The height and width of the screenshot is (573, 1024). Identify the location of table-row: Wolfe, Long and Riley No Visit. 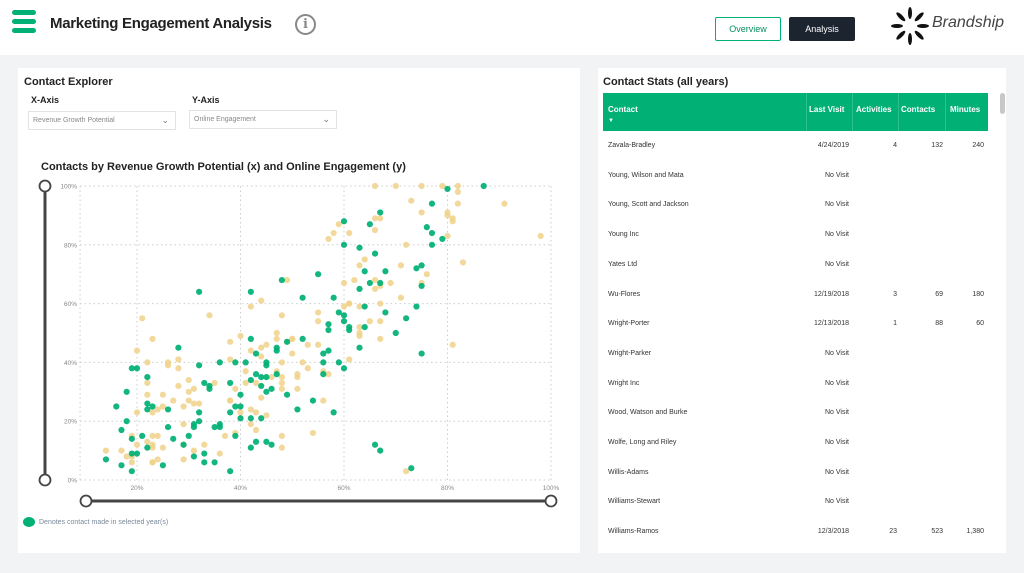
(795, 443).